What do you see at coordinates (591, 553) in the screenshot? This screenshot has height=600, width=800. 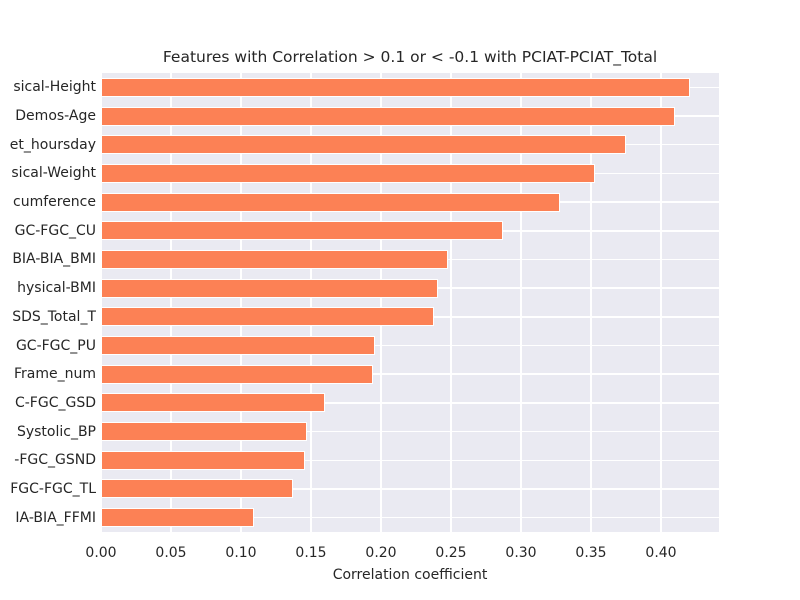 I see `x-tick-label: 0.35` at bounding box center [591, 553].